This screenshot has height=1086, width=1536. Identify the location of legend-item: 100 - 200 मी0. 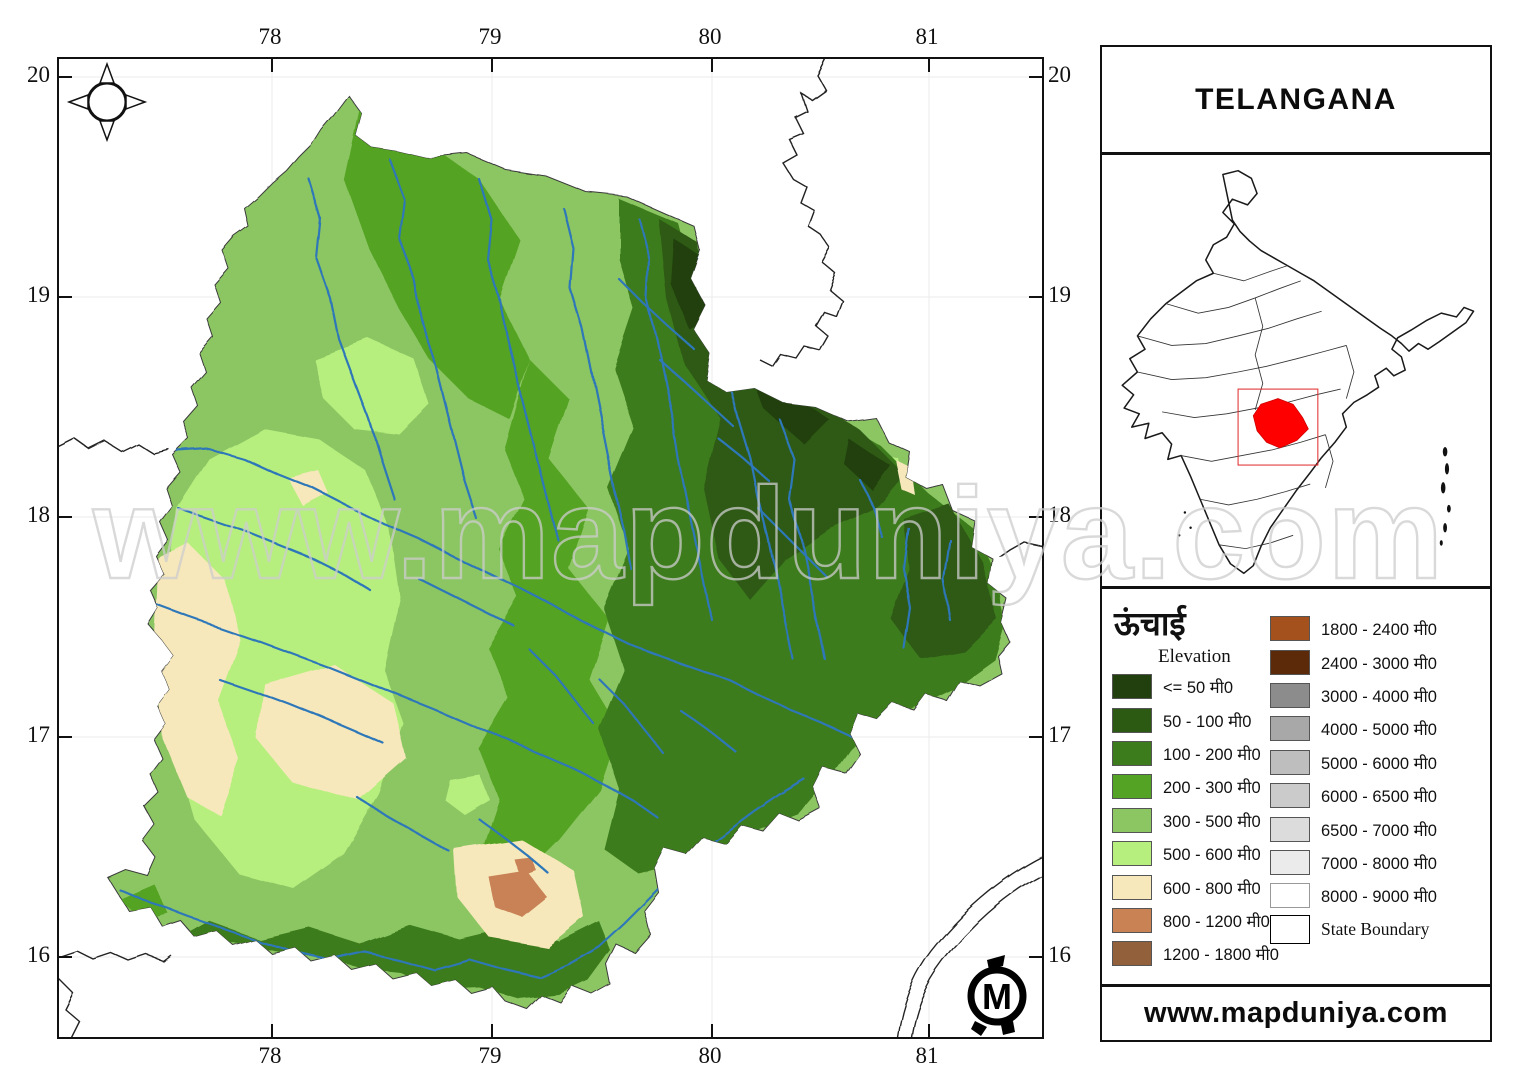
(1195, 753).